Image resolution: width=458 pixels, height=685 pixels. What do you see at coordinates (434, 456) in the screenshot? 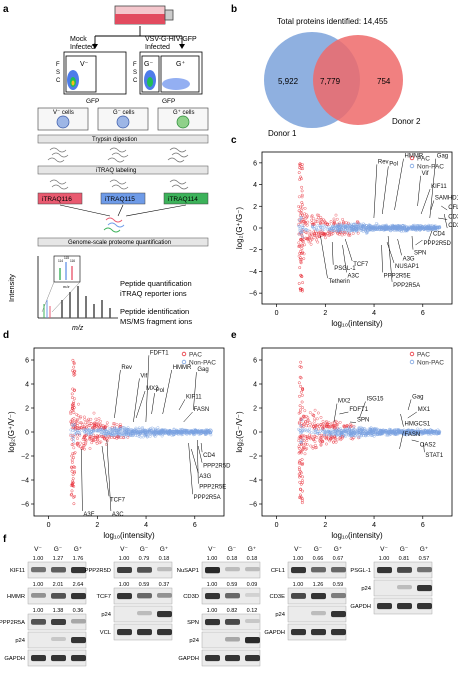
I see `gene-label: STAT1` at bounding box center [434, 456].